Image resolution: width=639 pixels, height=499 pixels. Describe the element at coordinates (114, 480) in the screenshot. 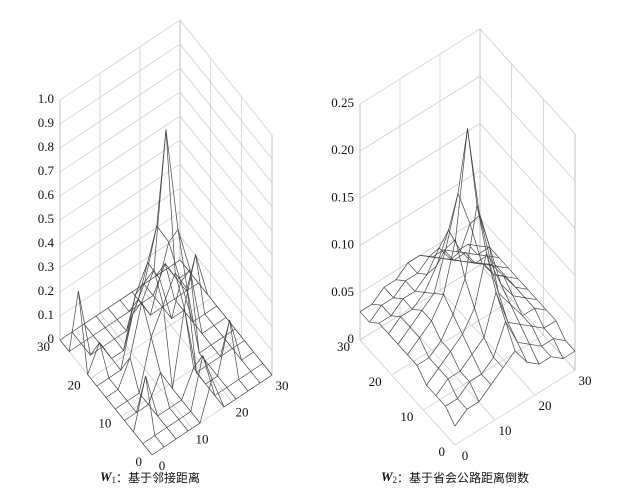

I see `caption-subscript: 1` at that location.